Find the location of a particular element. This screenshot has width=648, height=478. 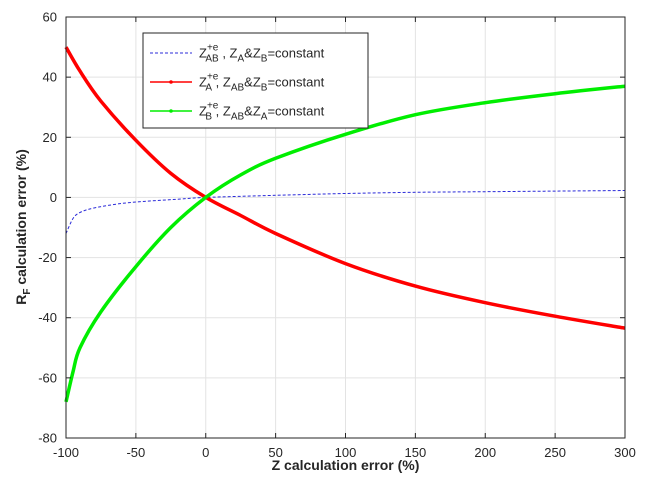

y-axis-label-text: calculation error (%) is located at coordinates (21, 218).